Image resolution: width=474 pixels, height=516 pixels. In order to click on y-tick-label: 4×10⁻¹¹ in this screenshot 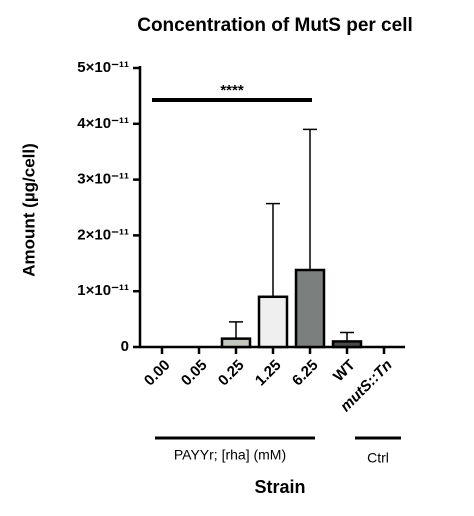, I will do `click(103, 123)`.